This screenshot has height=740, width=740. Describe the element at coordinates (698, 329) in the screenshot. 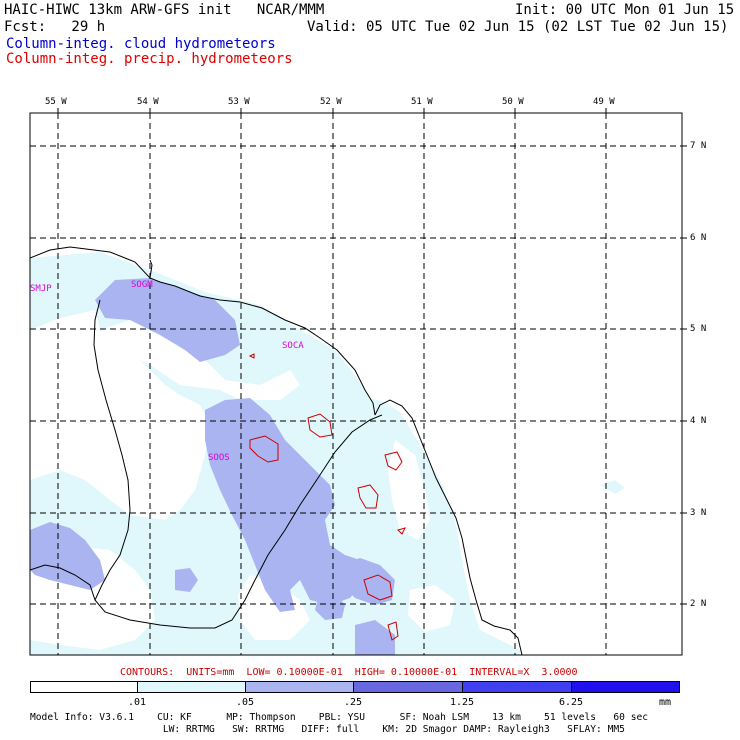

I see `lat-label-5n: 5 N` at that location.